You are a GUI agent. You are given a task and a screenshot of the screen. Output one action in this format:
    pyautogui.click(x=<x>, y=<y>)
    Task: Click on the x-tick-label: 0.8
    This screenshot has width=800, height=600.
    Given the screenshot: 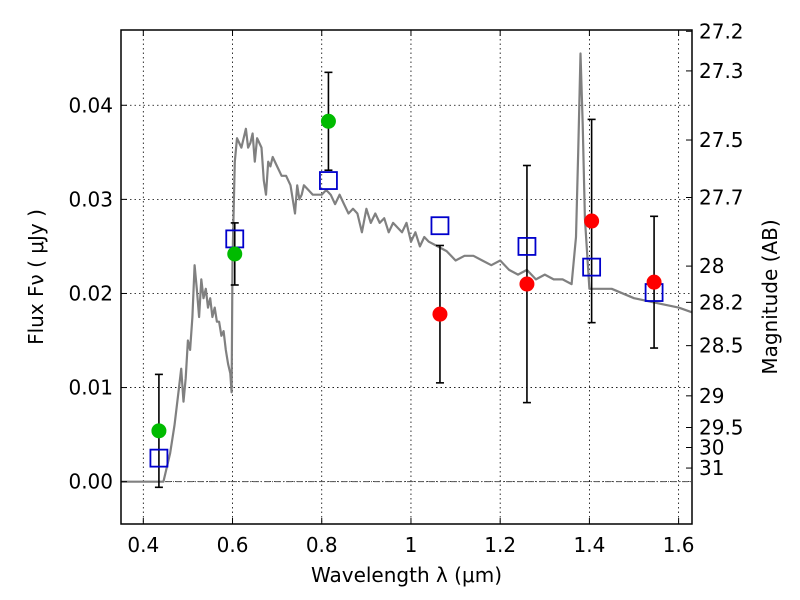 What is the action you would take?
    pyautogui.click(x=322, y=545)
    